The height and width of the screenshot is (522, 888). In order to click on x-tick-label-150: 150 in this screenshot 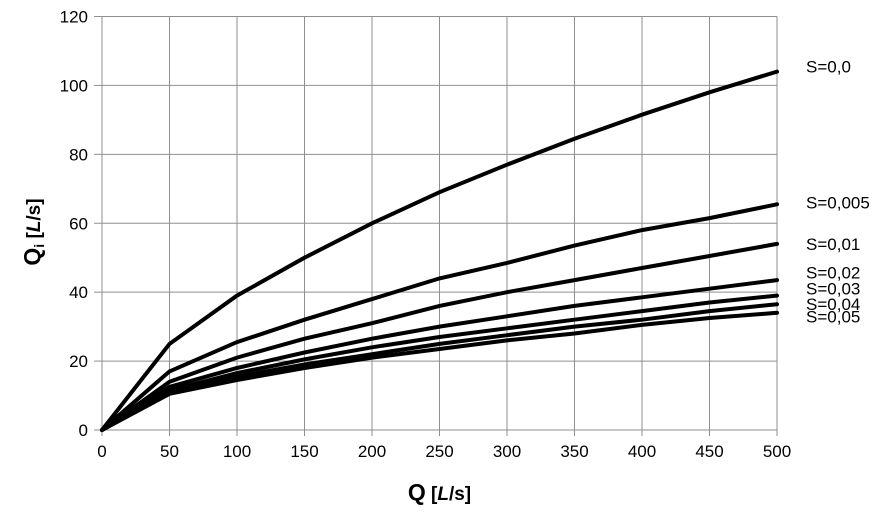, I will do `click(304, 451)`.